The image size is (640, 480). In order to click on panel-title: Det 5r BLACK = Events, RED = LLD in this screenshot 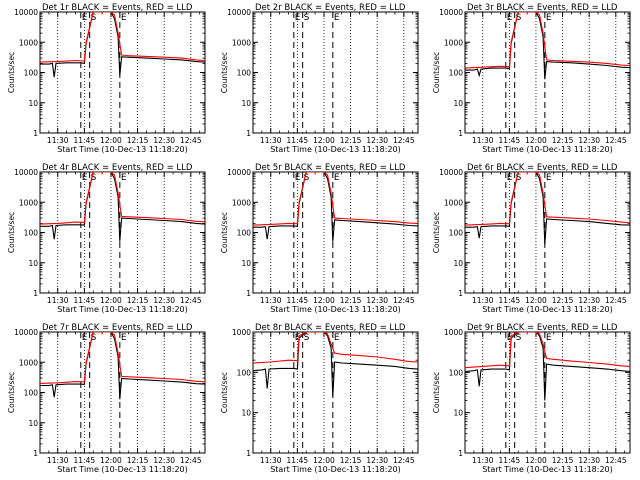, I will do `click(330, 168)`.